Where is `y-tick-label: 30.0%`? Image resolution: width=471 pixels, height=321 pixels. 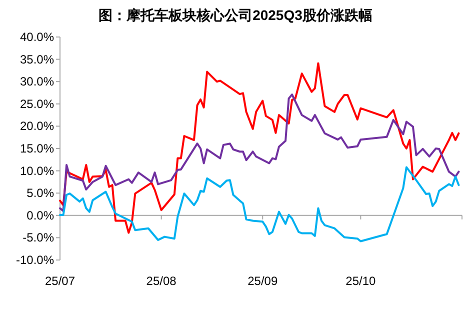
y-tick-label: 30.0% is located at coordinates (37, 81).